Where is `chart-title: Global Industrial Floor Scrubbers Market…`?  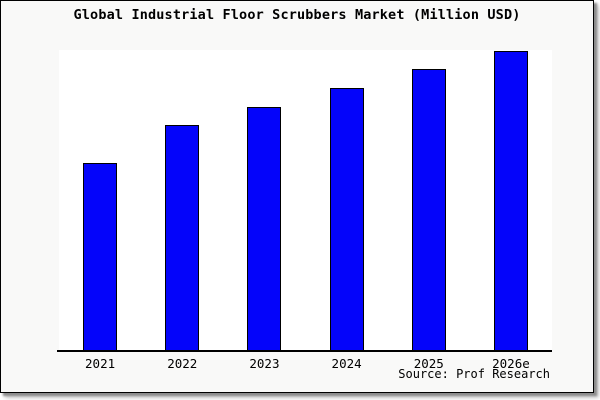
chart-title: Global Industrial Floor Scrubbers Market… is located at coordinates (297, 15).